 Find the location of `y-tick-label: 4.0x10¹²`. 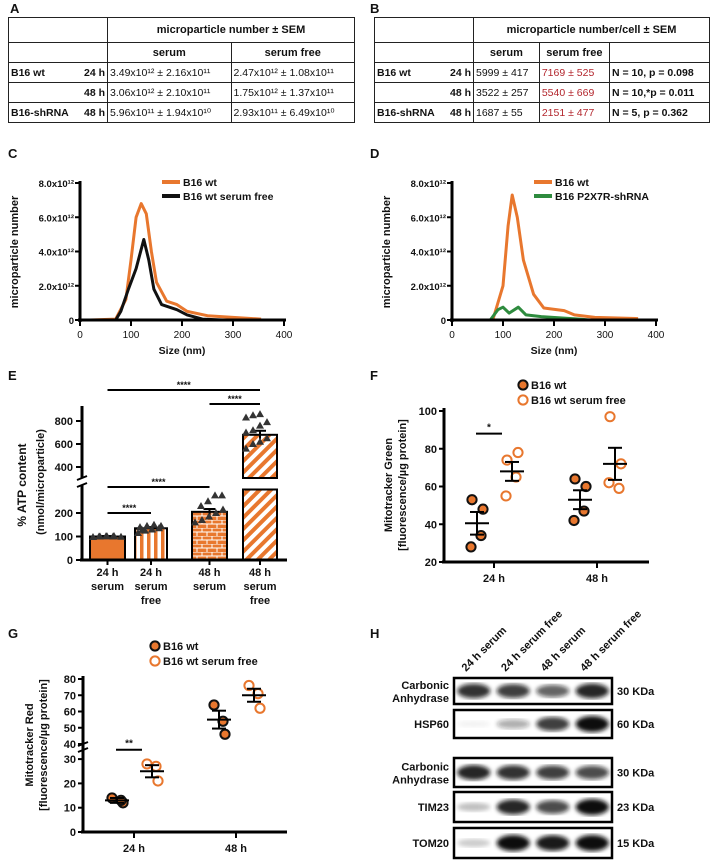

y-tick-label: 4.0x10¹² is located at coordinates (428, 253).